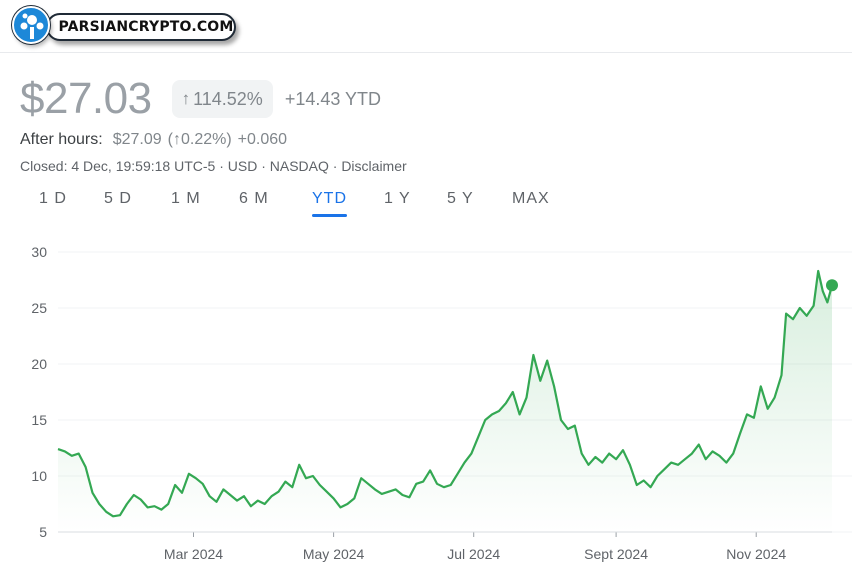 The image size is (852, 574). I want to click on logo-text: PARSIANCRYPTO.COM, so click(141, 27).